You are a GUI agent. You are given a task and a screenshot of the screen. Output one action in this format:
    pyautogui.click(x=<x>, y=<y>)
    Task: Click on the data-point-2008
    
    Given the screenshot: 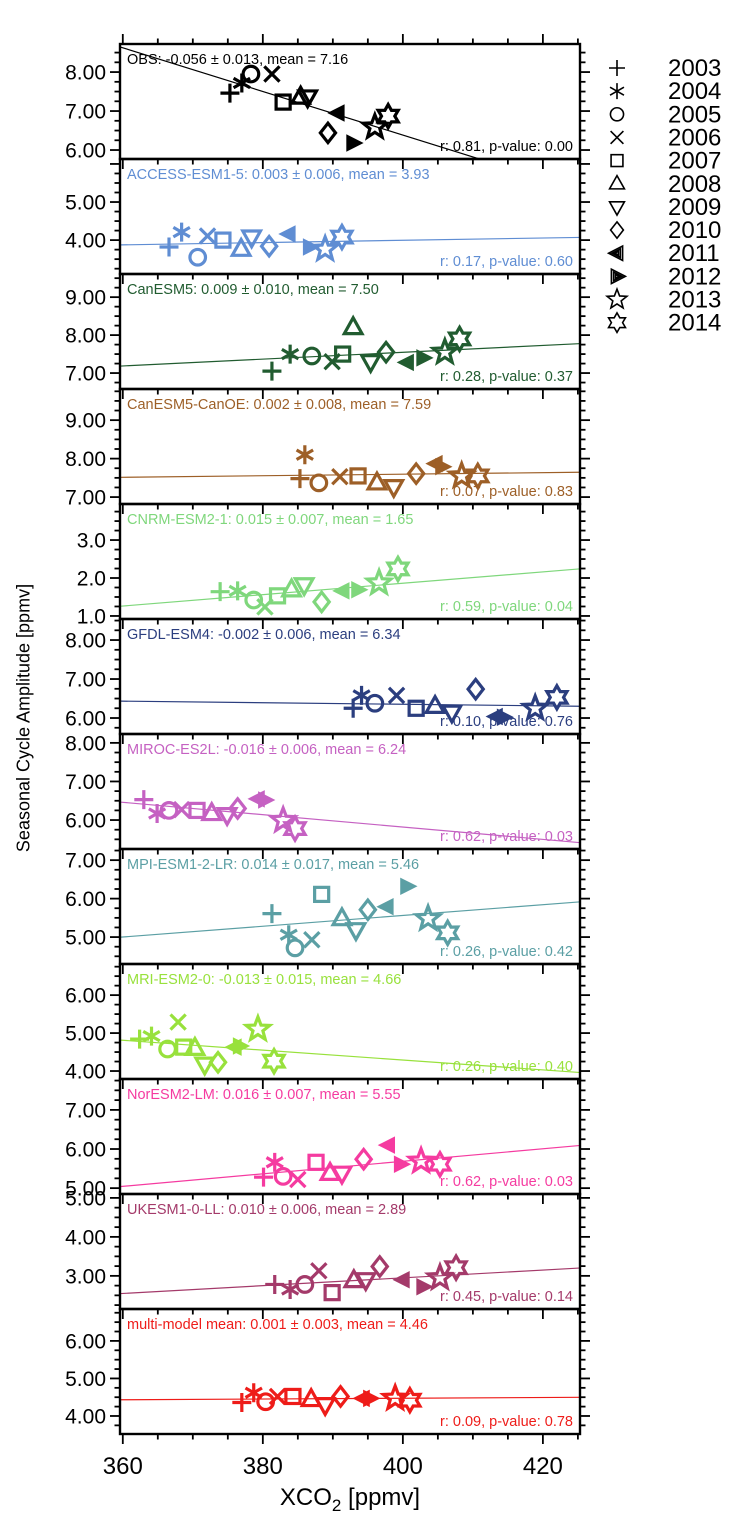 What is the action you would take?
    pyautogui.click(x=241, y=246)
    